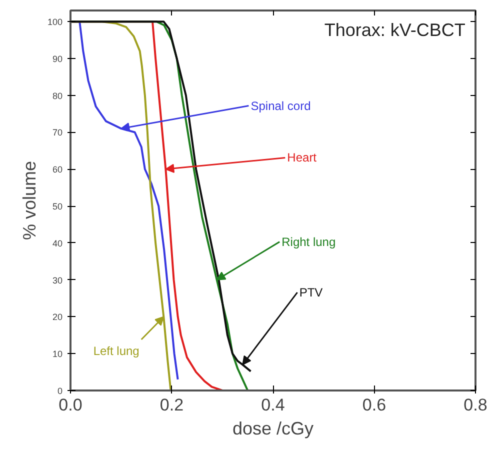 Image resolution: width=490 pixels, height=450 pixels. I want to click on y-tick-label: 70, so click(57, 133).